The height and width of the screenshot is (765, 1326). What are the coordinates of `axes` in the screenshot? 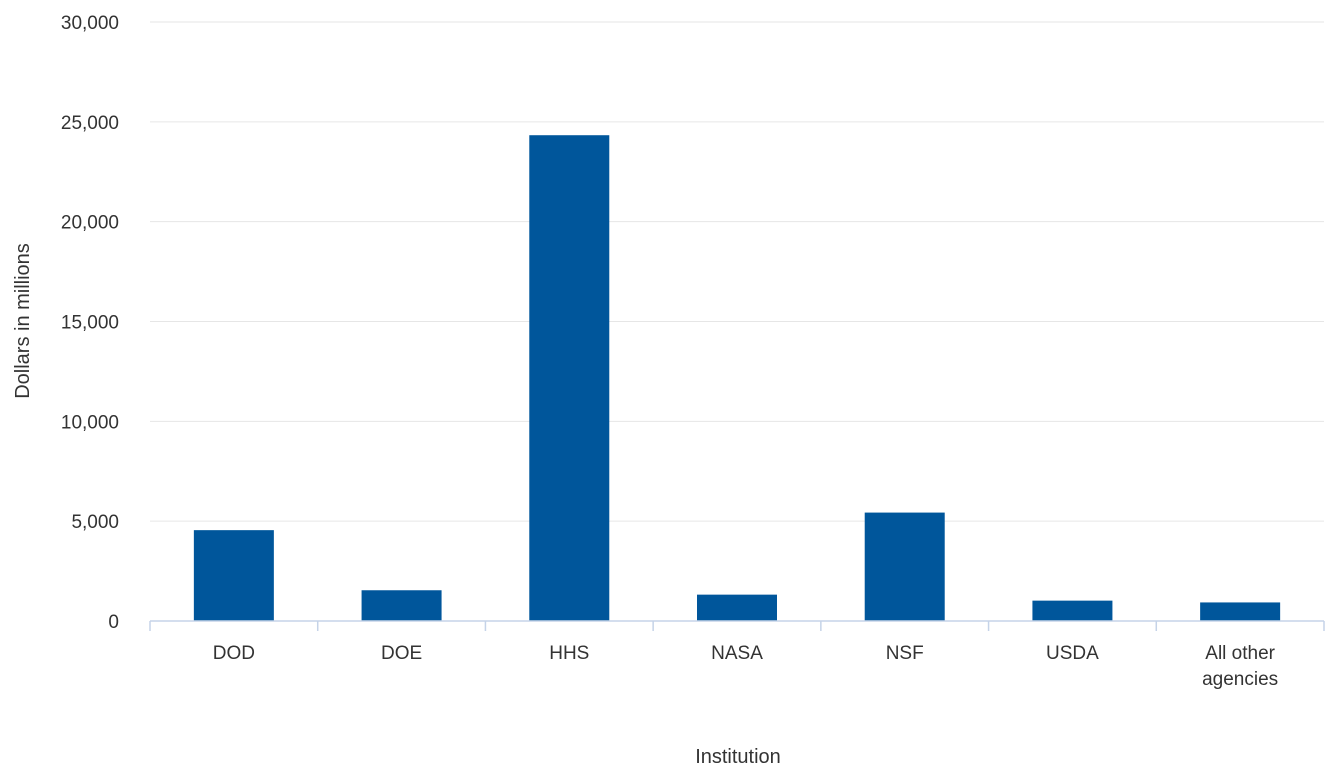 It's located at (737, 625).